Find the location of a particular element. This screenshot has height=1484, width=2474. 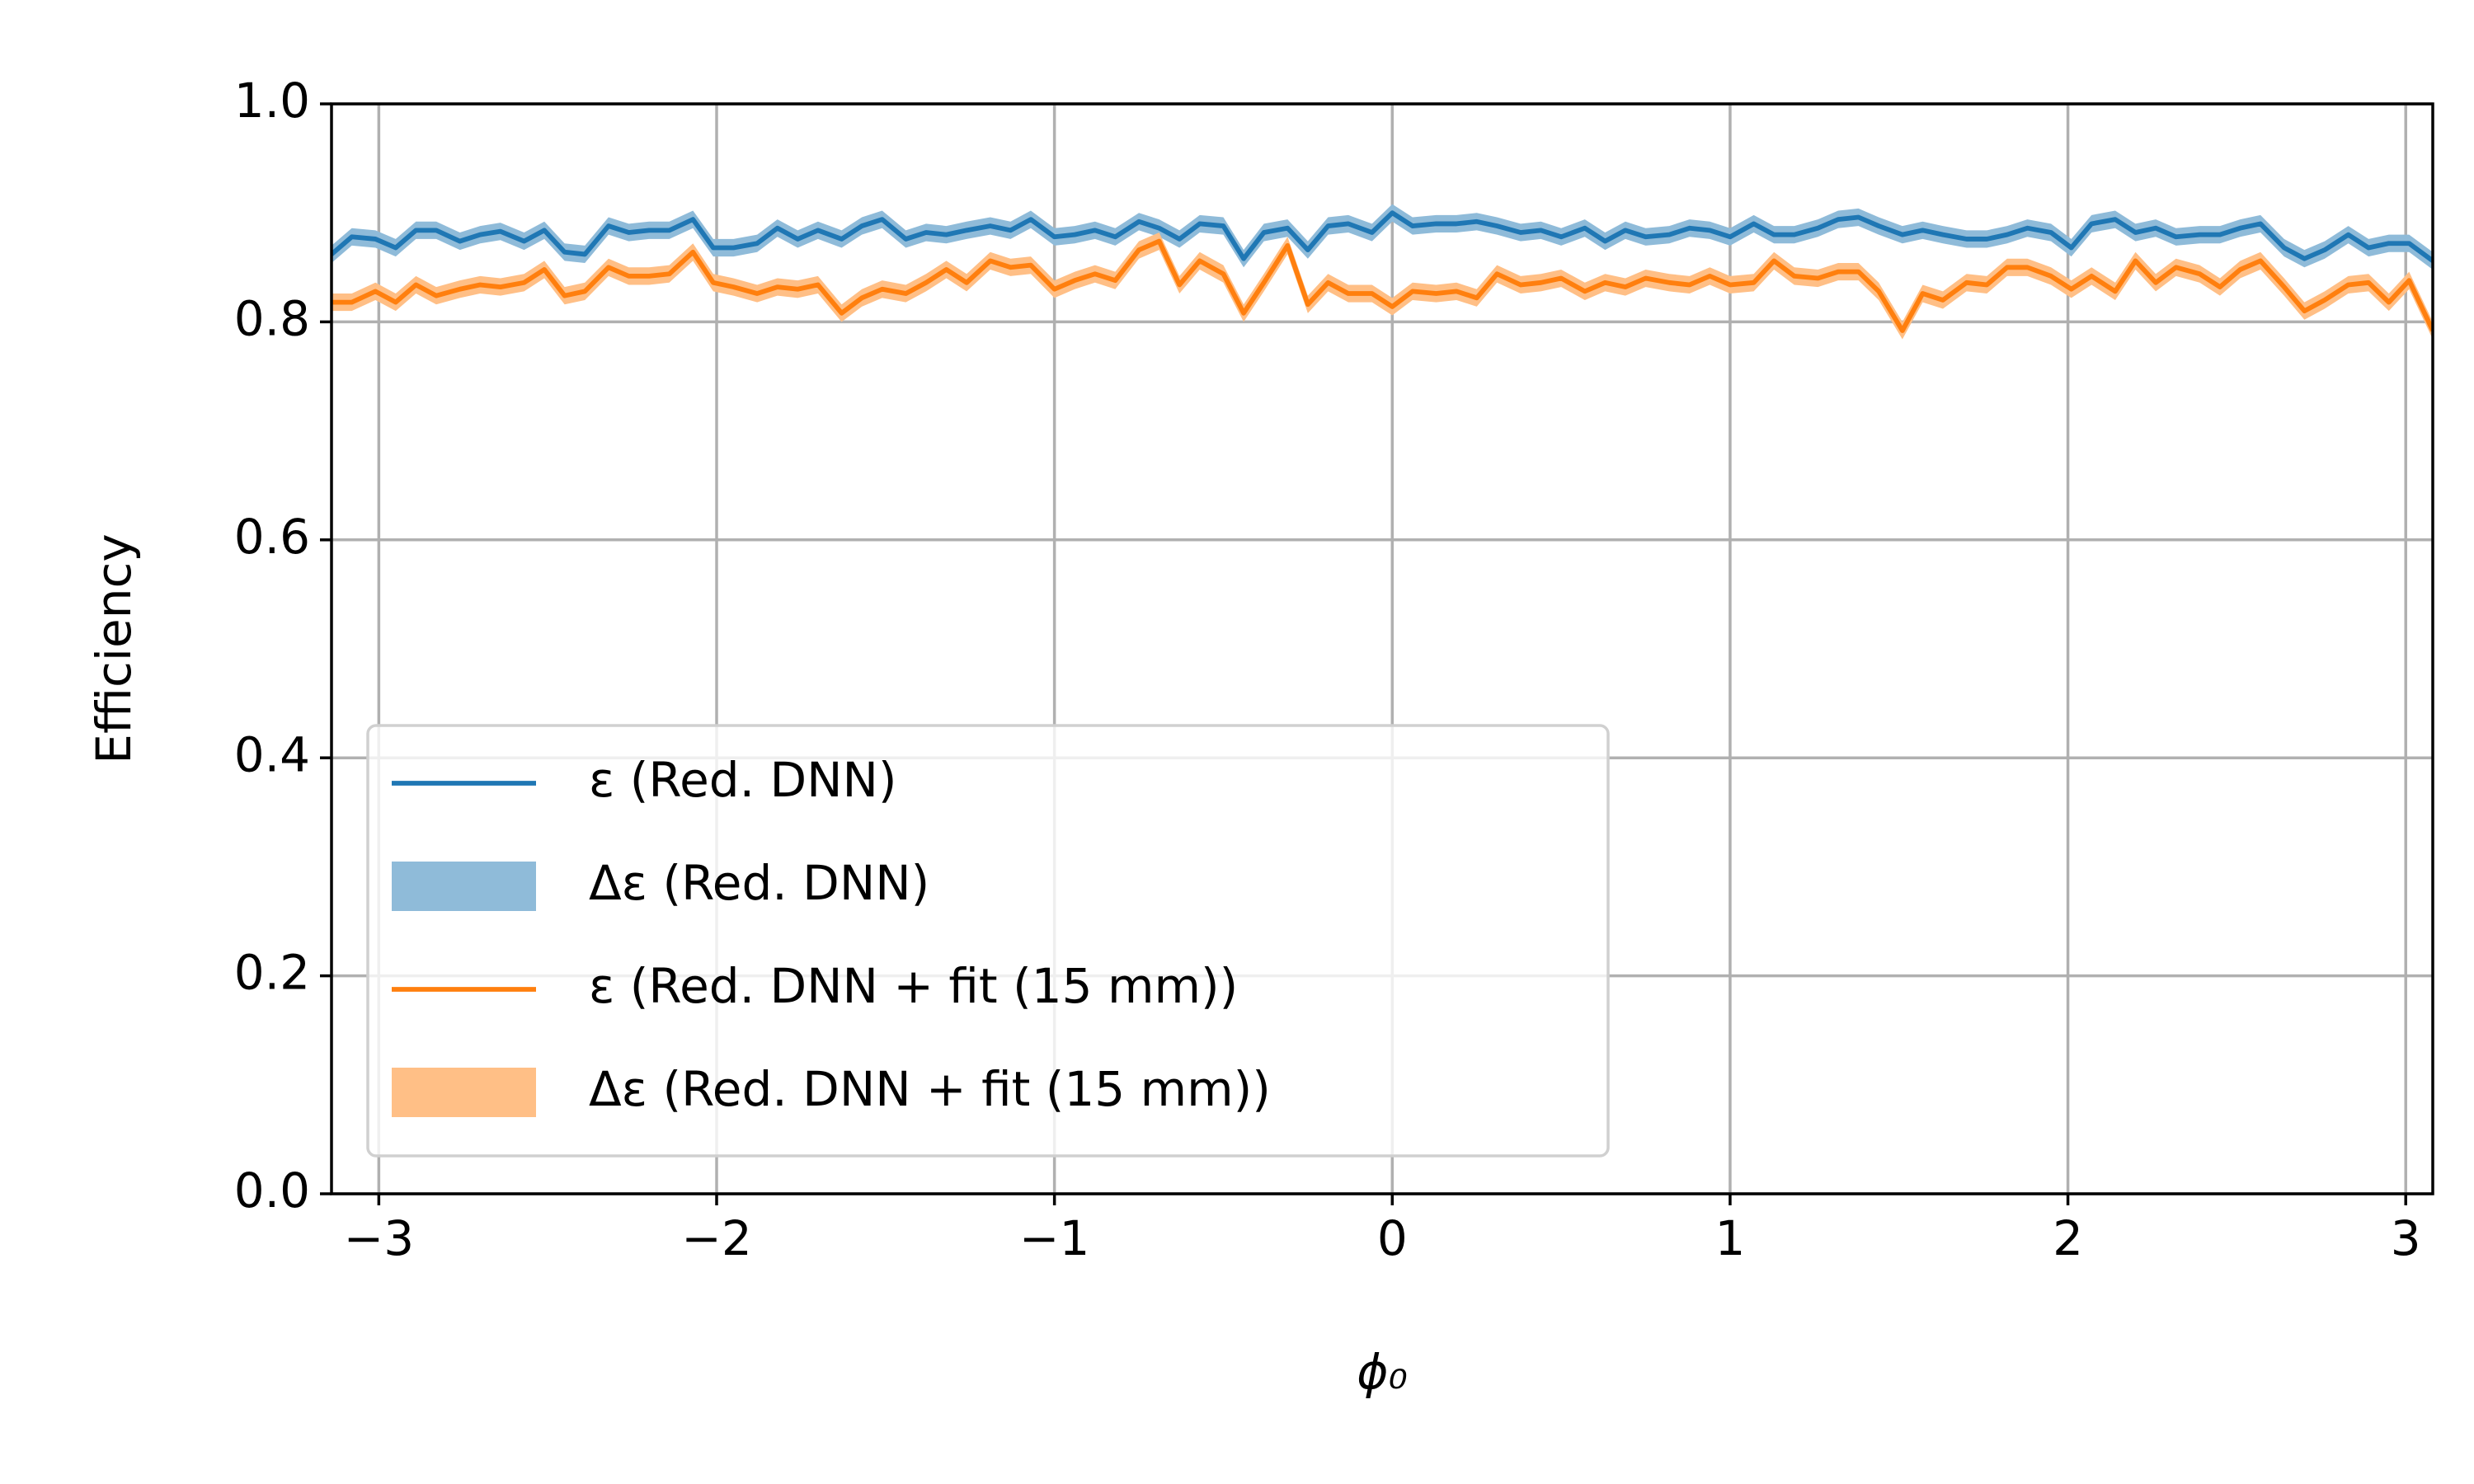

plot-area is located at coordinates (1382, 272).